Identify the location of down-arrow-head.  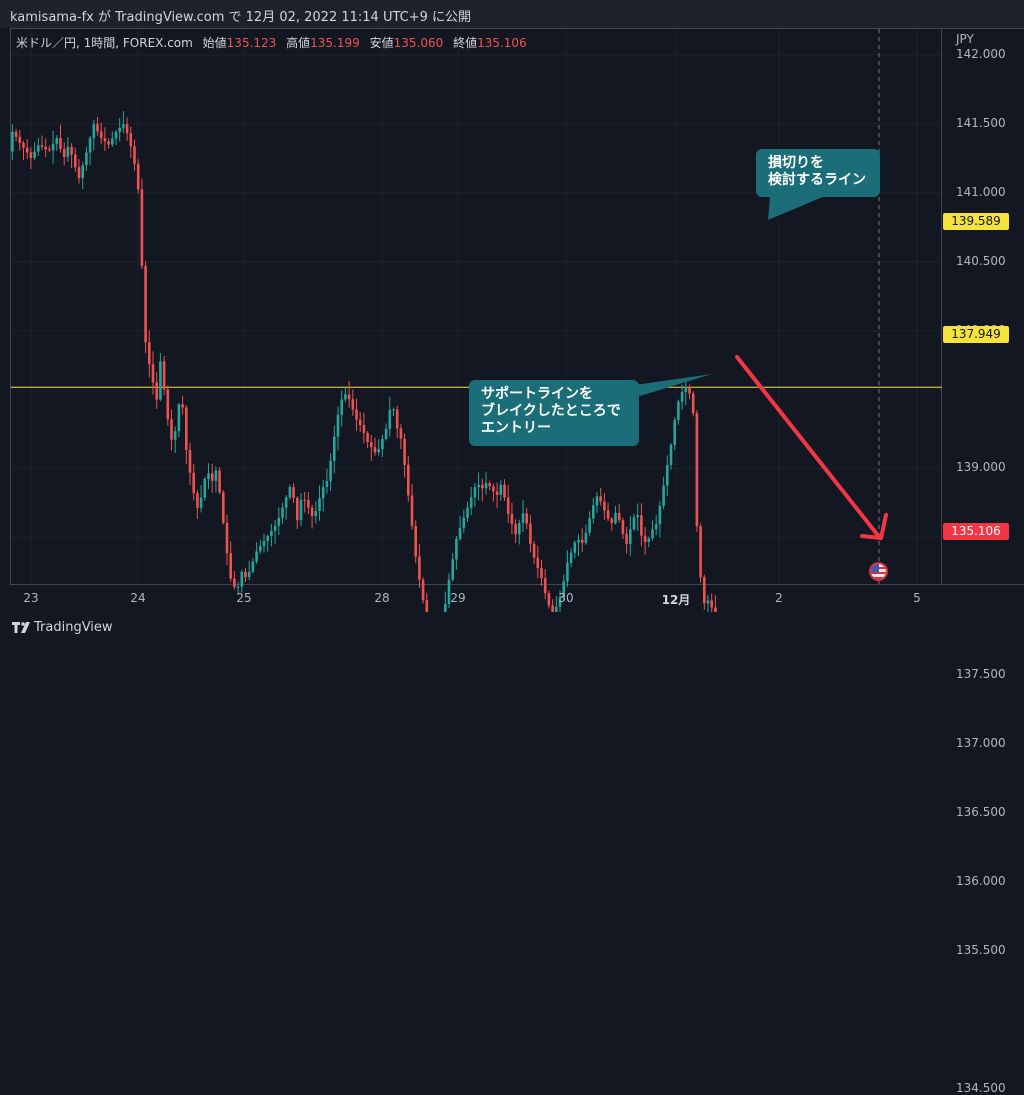
(874, 526).